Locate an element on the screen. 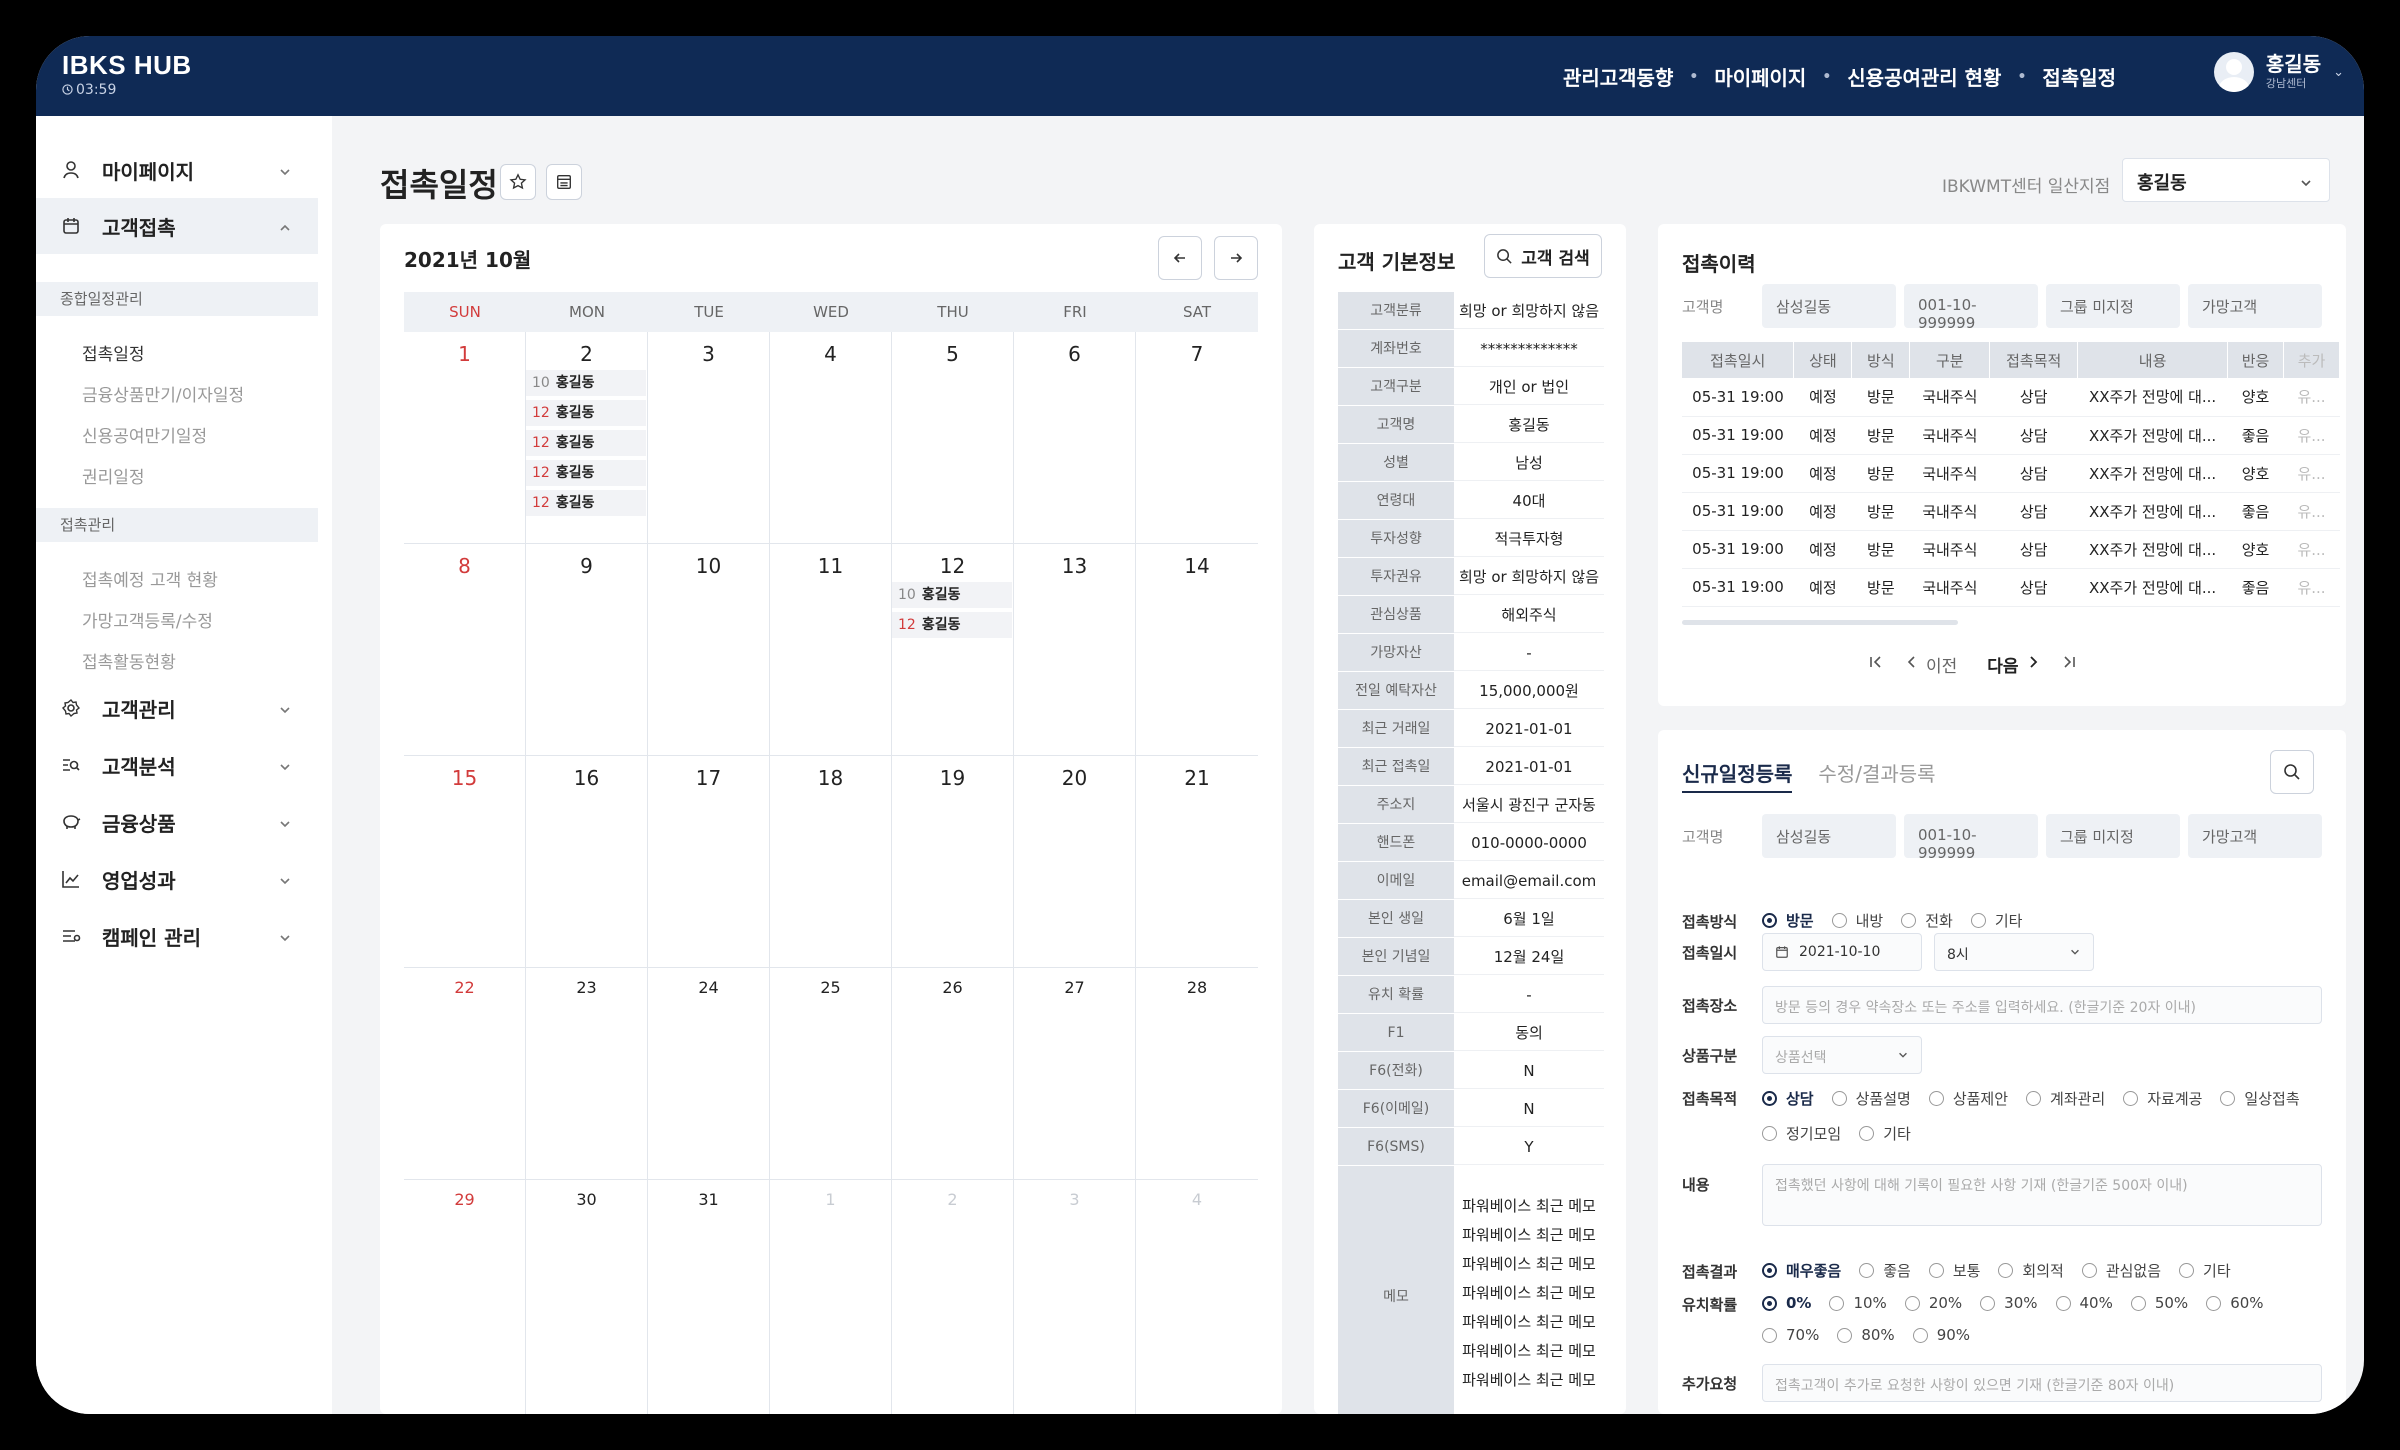 The image size is (2400, 1450). sidebar-item-mypage: 마이페이지 is located at coordinates (177, 170).